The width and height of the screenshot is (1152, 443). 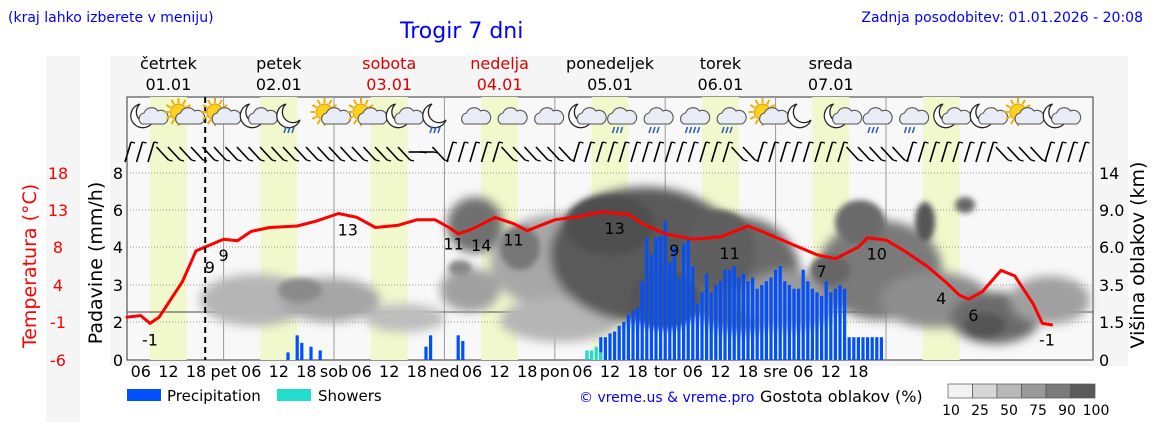 What do you see at coordinates (914, 116) in the screenshot?
I see `cloud-icon` at bounding box center [914, 116].